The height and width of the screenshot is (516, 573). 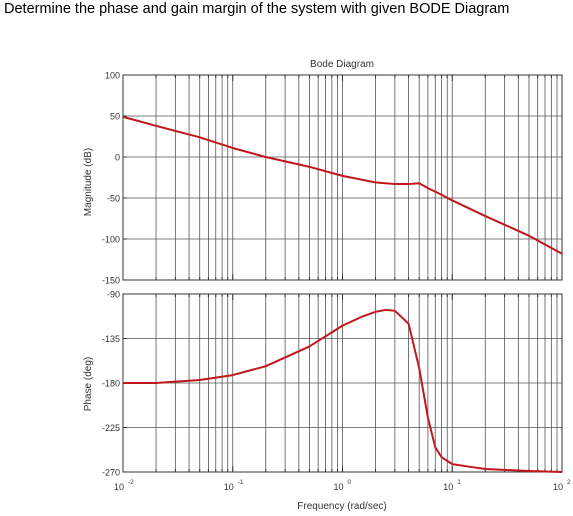 I want to click on magnitude-y-tick-label: -100, so click(x=111, y=240).